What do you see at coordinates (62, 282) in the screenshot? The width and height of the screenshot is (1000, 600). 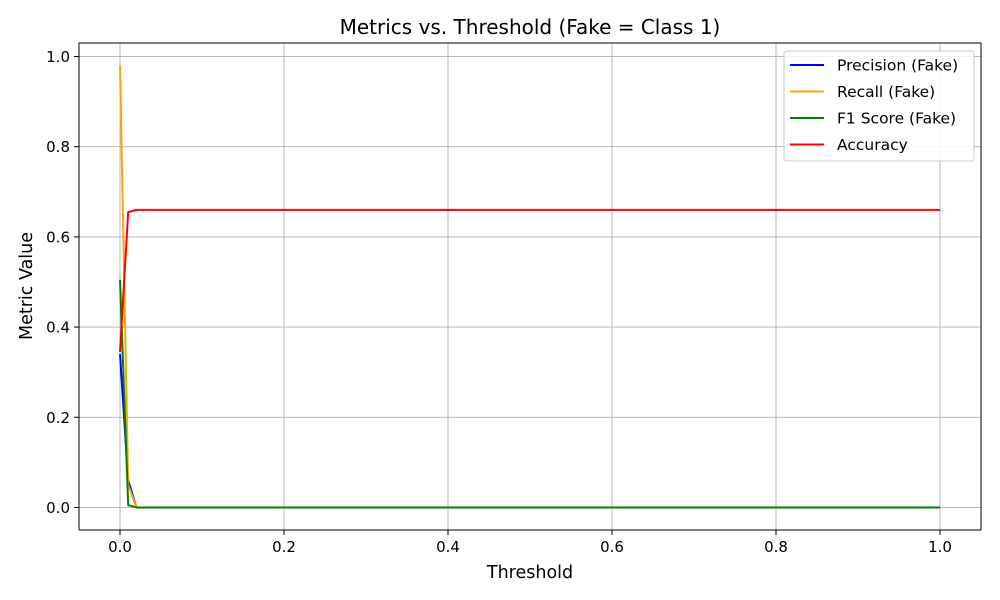 I see `y-axis: 0.0 0.2 0.4 0.6 0.8 1.0` at bounding box center [62, 282].